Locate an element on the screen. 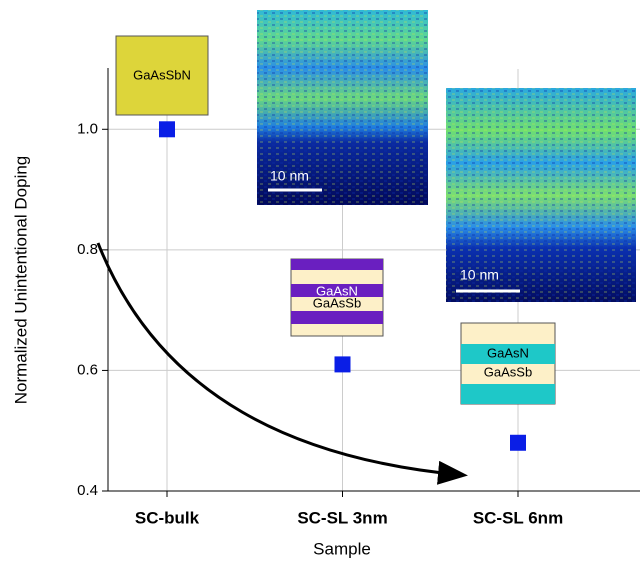 This screenshot has width=640, height=563. y-axis-title: Normalized Unintentional Doping is located at coordinates (20, 280).